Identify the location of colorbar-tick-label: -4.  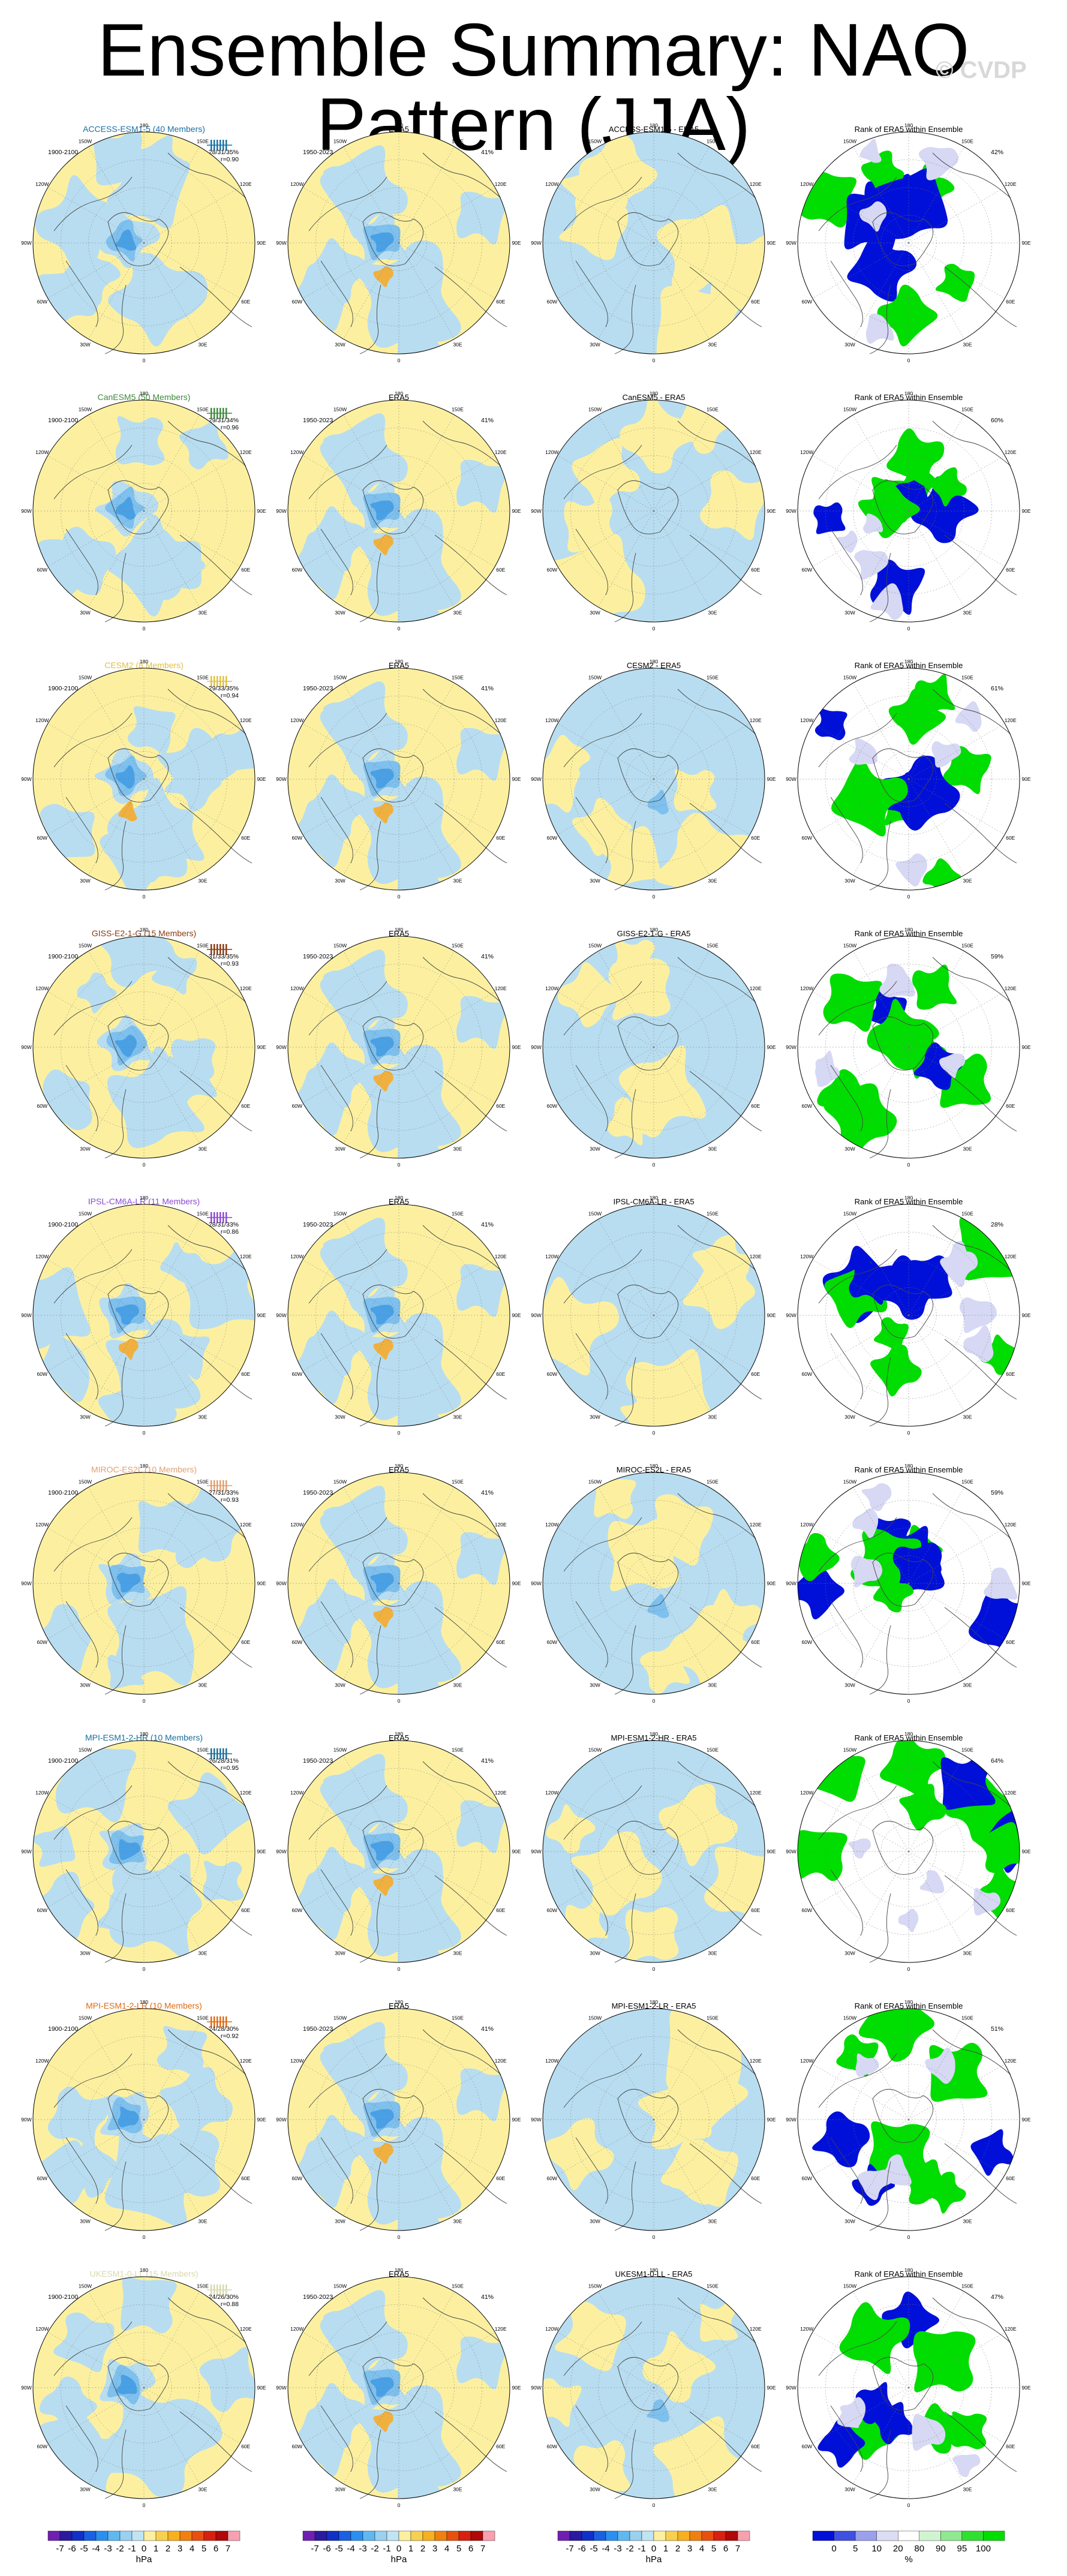
(605, 2549).